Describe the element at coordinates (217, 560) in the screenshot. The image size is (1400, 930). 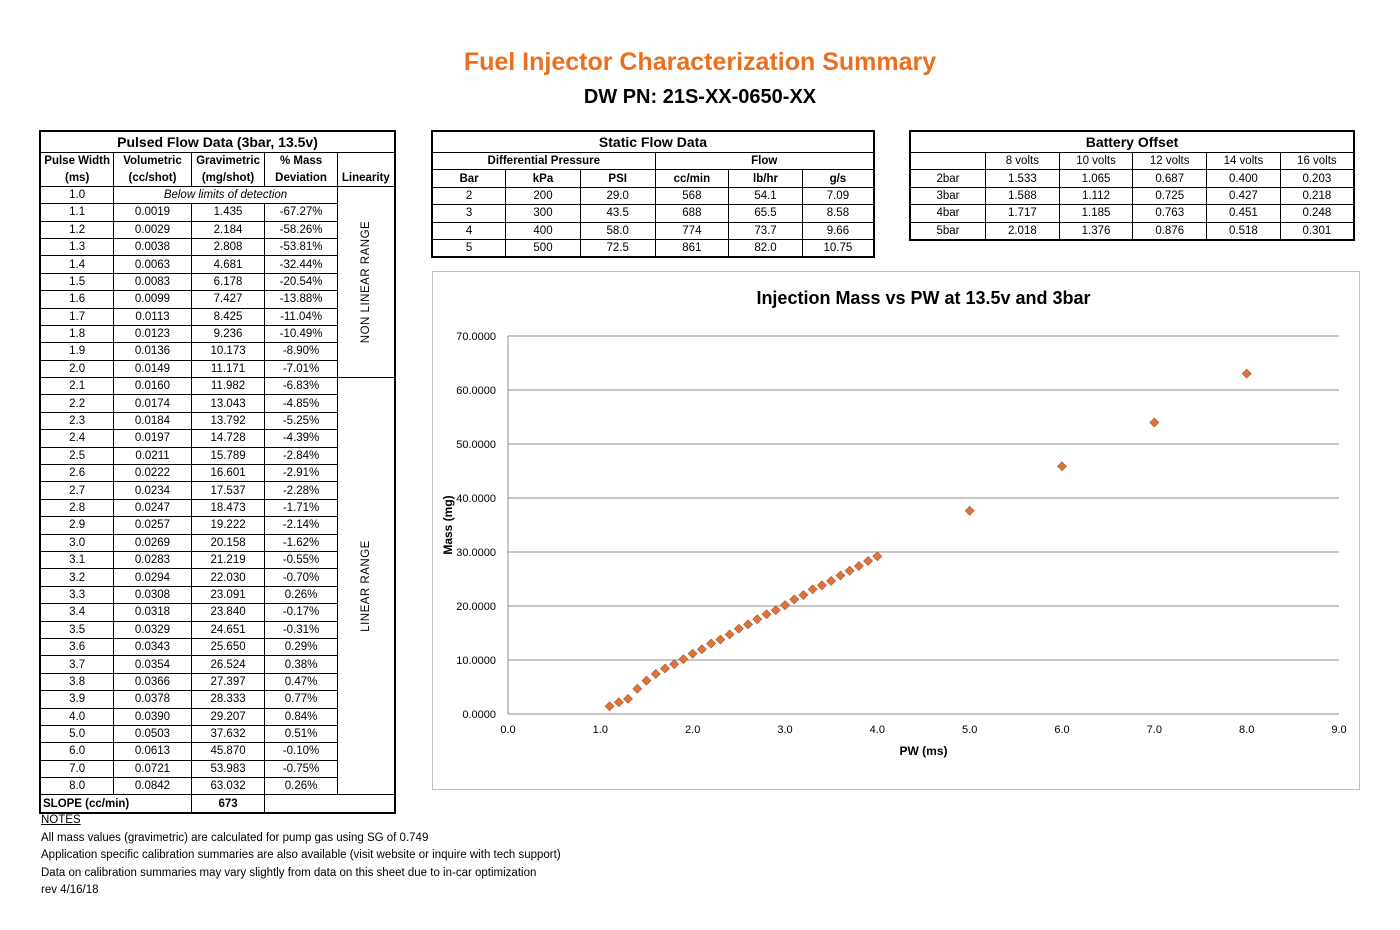
I see `table-row: 3.1 0.0283 21.219 -0.55%` at that location.